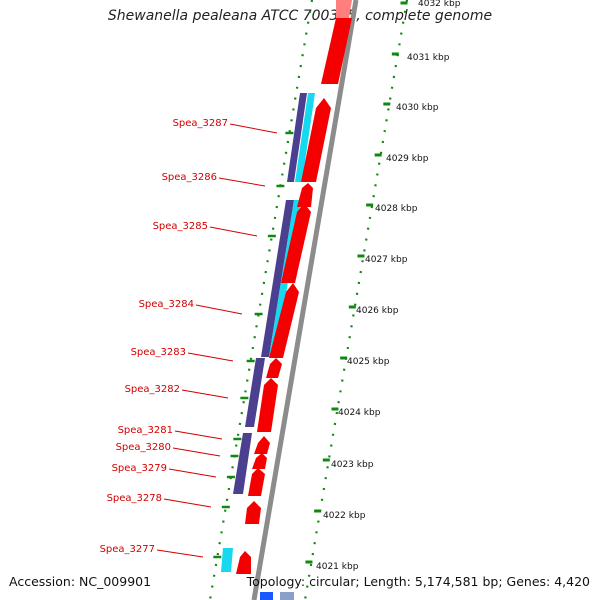  What do you see at coordinates (180, 226) in the screenshot?
I see `gene-label: Spea_3285` at bounding box center [180, 226].